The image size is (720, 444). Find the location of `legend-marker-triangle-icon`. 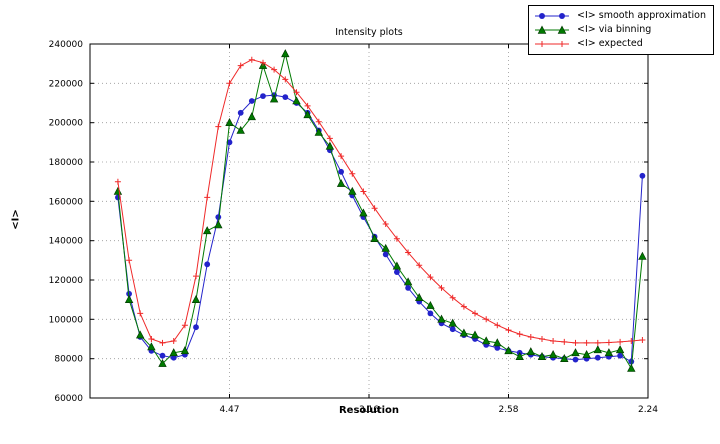

legend-marker-triangle-icon is located at coordinates (552, 29).